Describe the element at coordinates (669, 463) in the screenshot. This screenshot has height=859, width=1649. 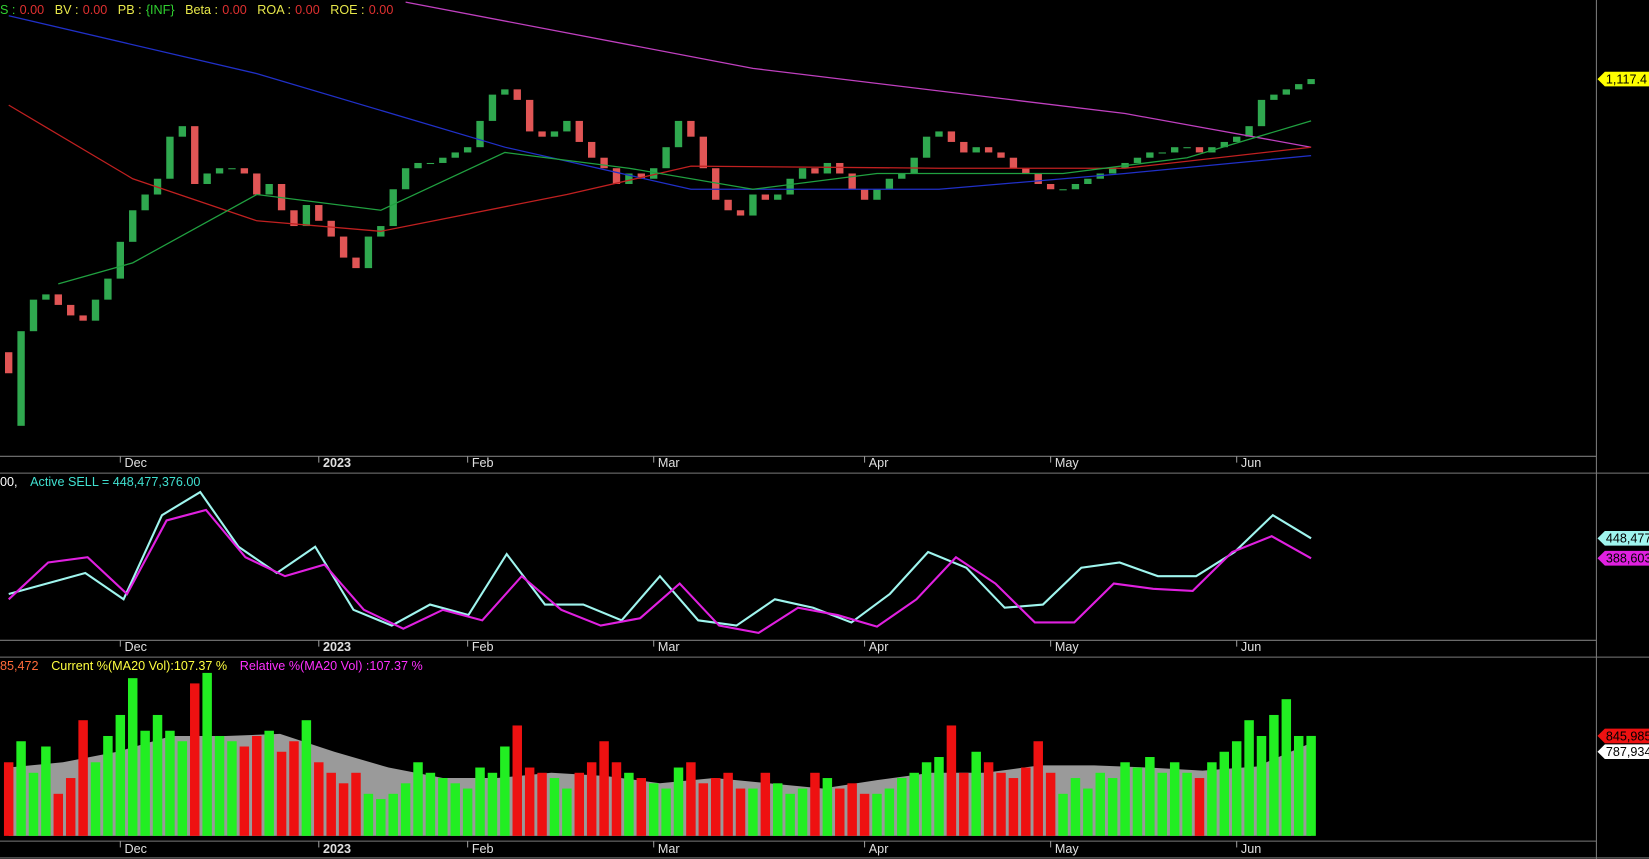
I see `x-tick-label: Mar` at that location.